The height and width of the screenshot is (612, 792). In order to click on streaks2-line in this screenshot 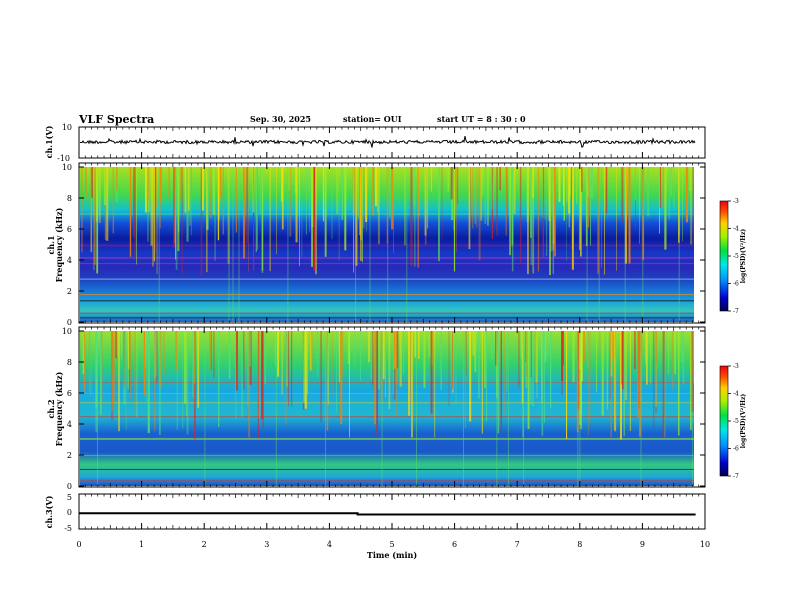, I will do `click(276, 408)`.